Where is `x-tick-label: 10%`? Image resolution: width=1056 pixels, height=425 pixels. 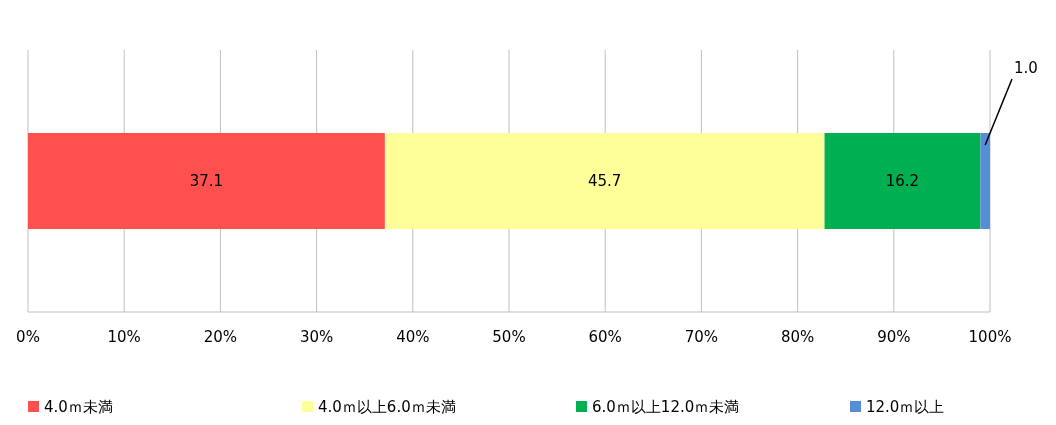
x-tick-label: 10% is located at coordinates (124, 337).